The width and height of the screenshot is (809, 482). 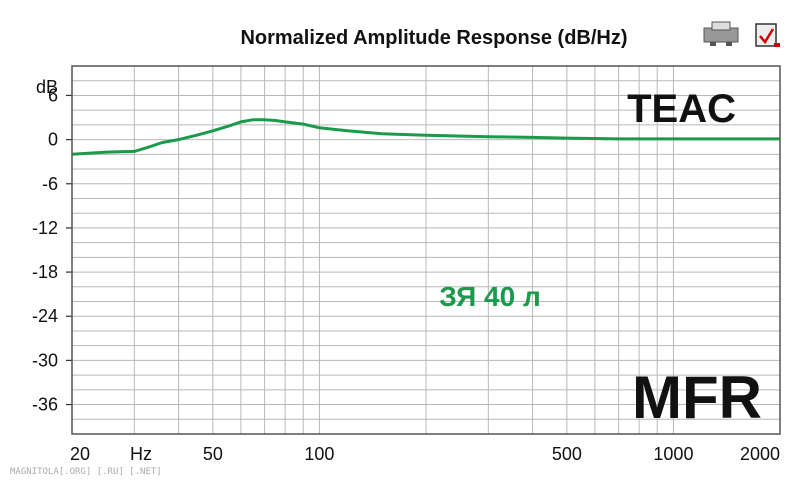 I want to click on series-layer, so click(x=425, y=137).